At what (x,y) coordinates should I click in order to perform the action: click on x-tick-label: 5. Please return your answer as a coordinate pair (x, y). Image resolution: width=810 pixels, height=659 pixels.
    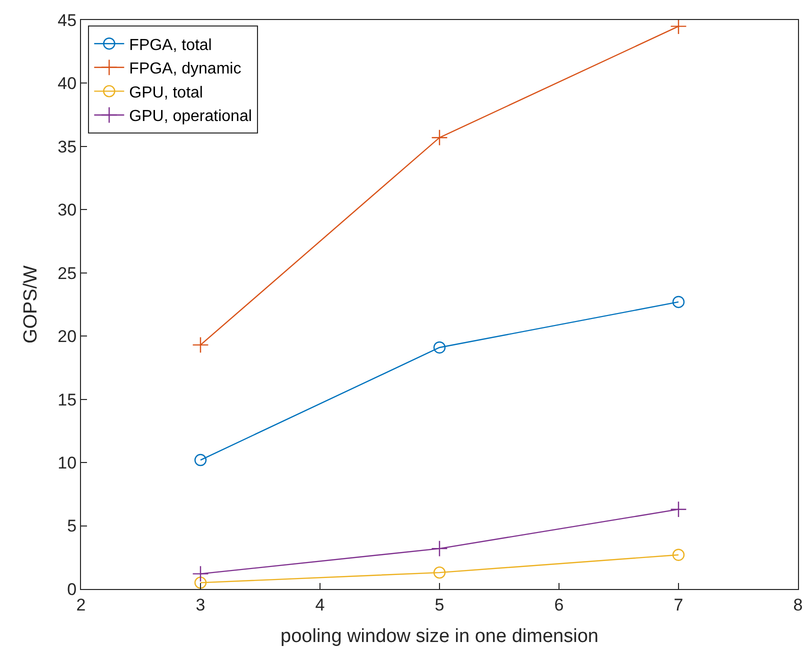
    Looking at the image, I should click on (439, 604).